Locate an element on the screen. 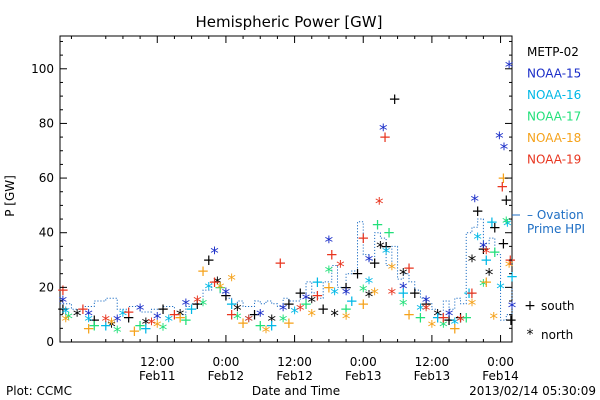  legend-entry: NOAA-17 is located at coordinates (554, 117).